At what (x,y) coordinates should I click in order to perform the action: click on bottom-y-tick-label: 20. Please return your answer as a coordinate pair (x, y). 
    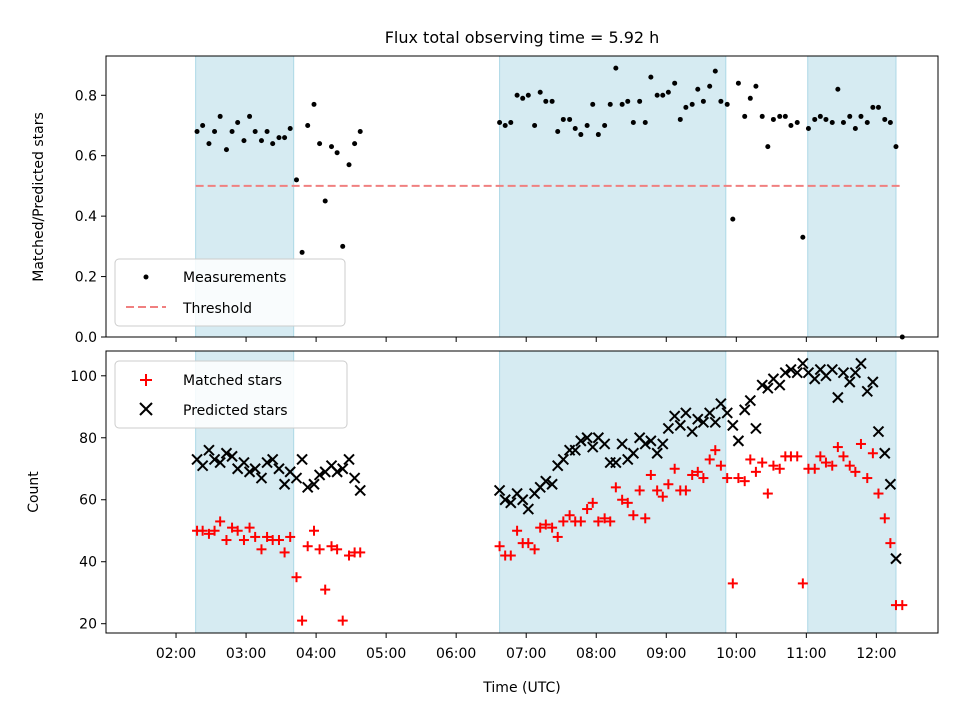
    Looking at the image, I should click on (88, 625).